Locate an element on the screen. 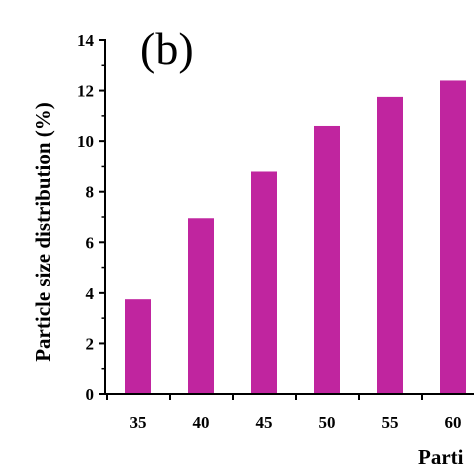 This screenshot has height=474, width=474. x-tick-label: 50 is located at coordinates (327, 422).